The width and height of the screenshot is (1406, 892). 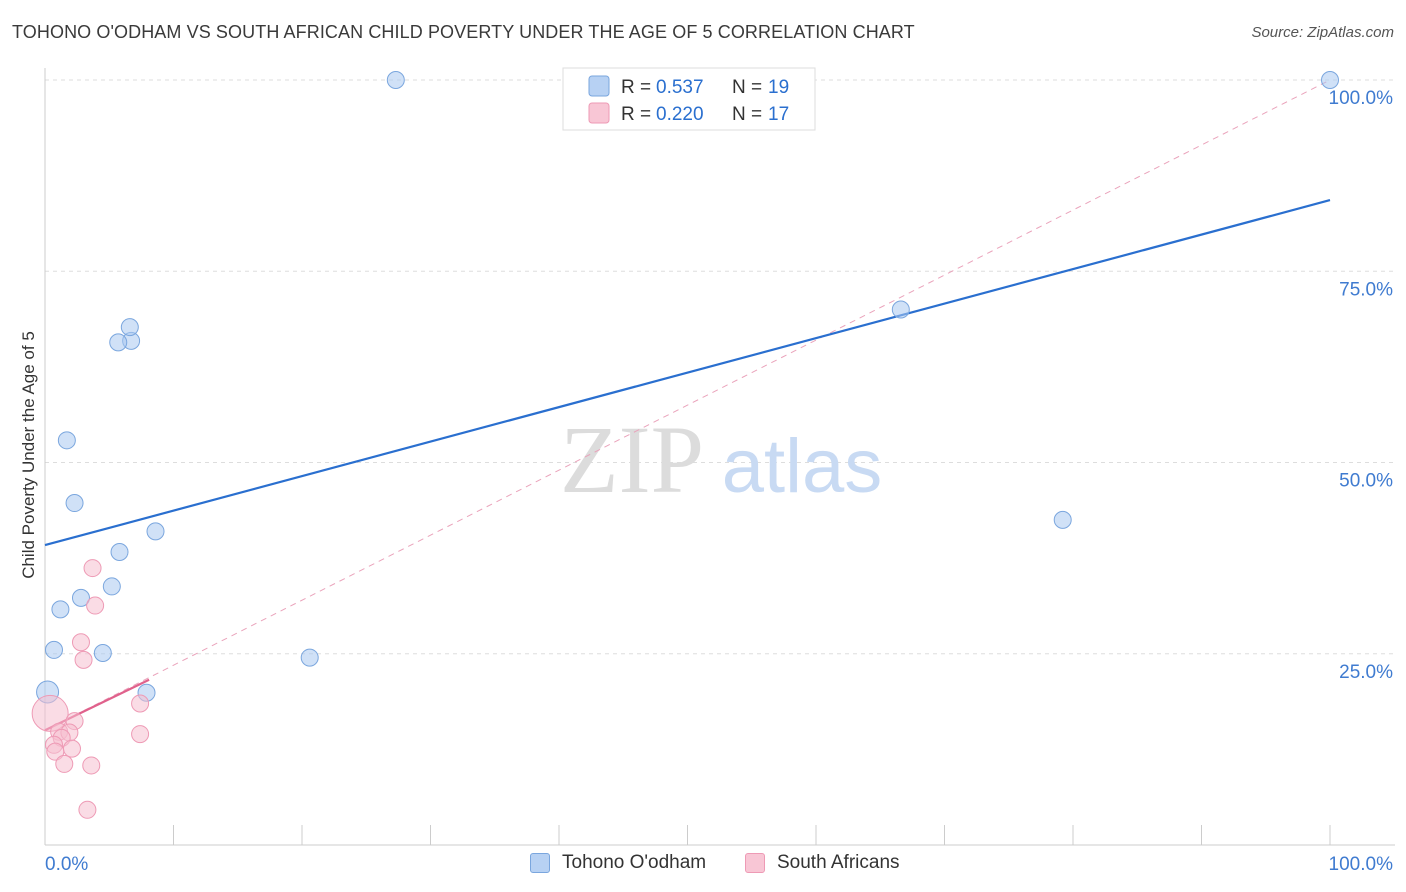 I want to click on y-axis-title: Child Poverty Under the Age of 5, so click(x=28, y=455).